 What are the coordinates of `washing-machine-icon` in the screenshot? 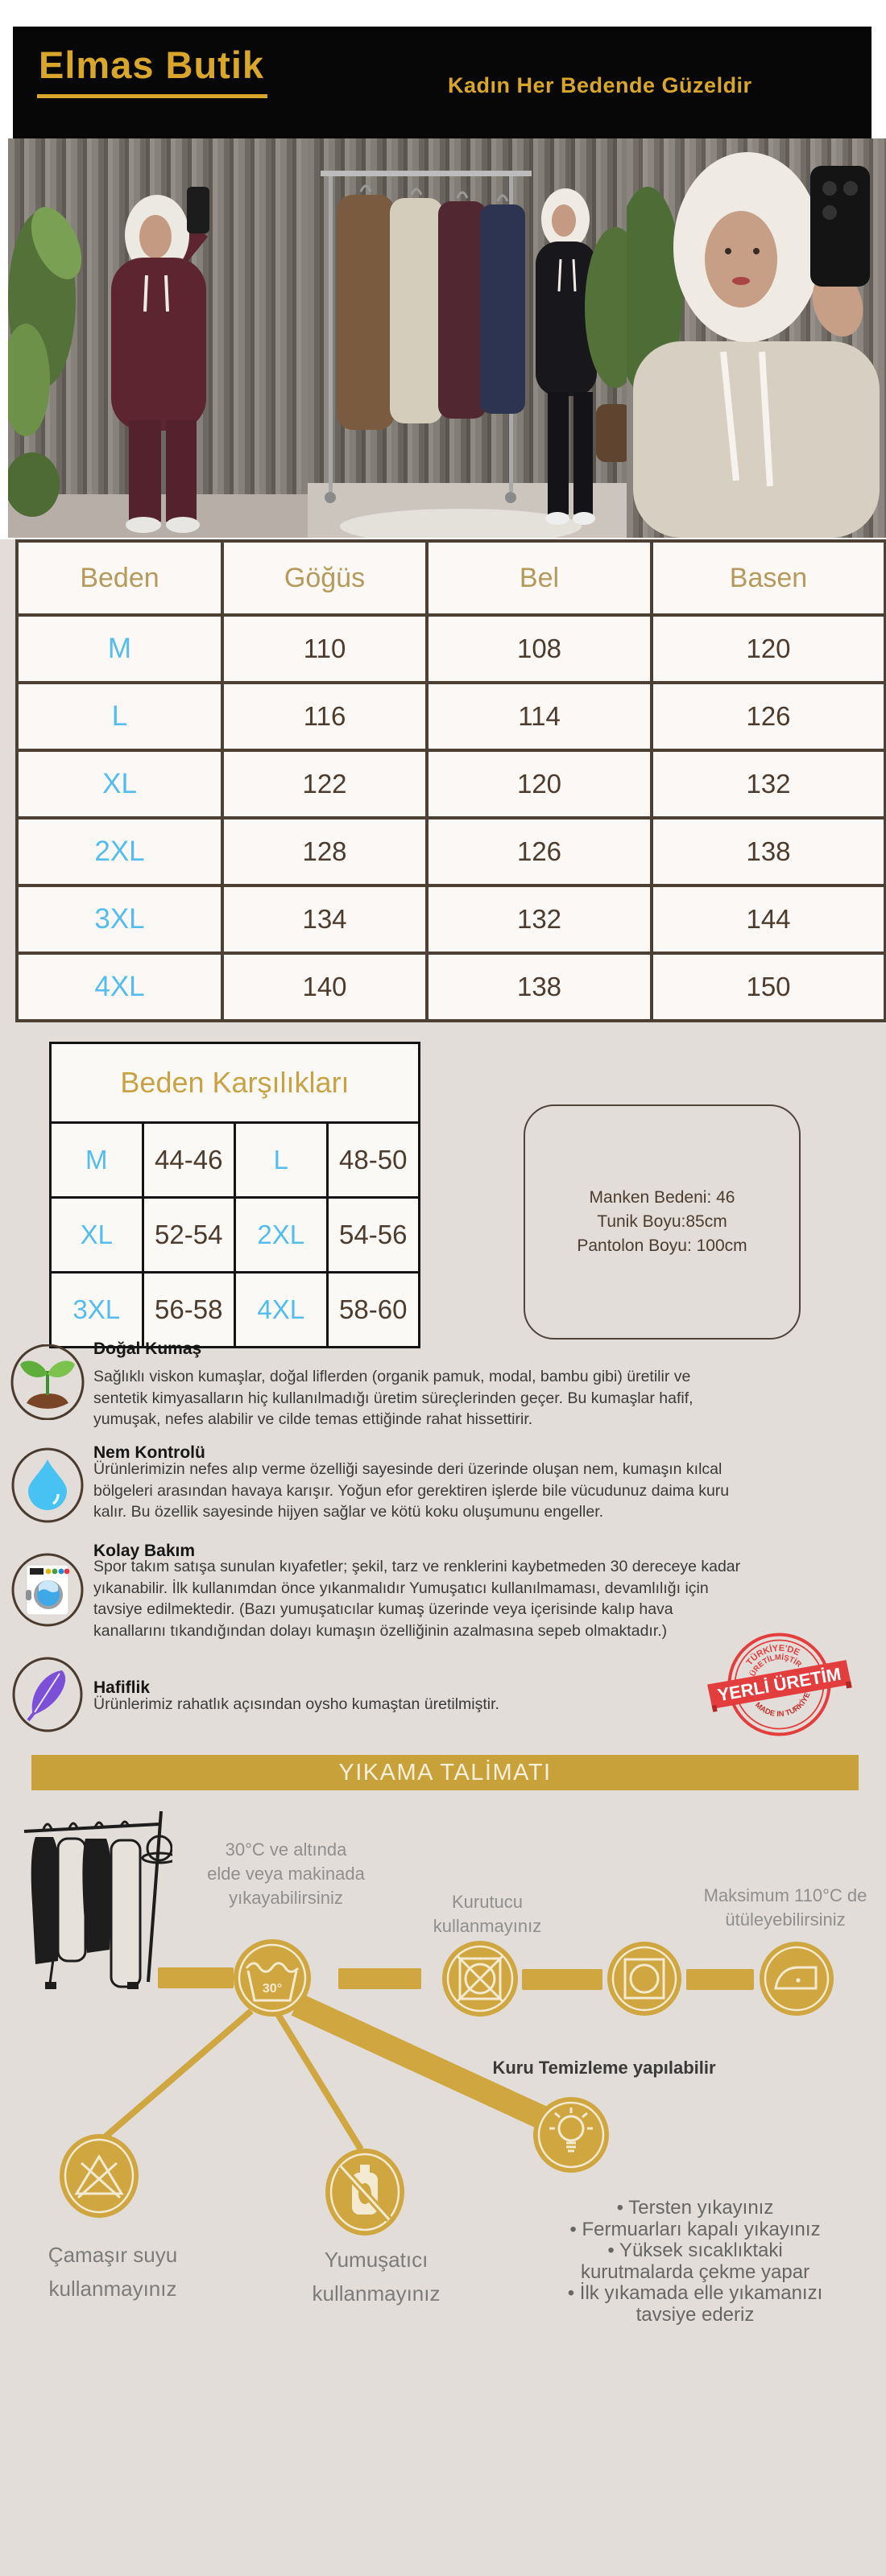 It's located at (47, 1590).